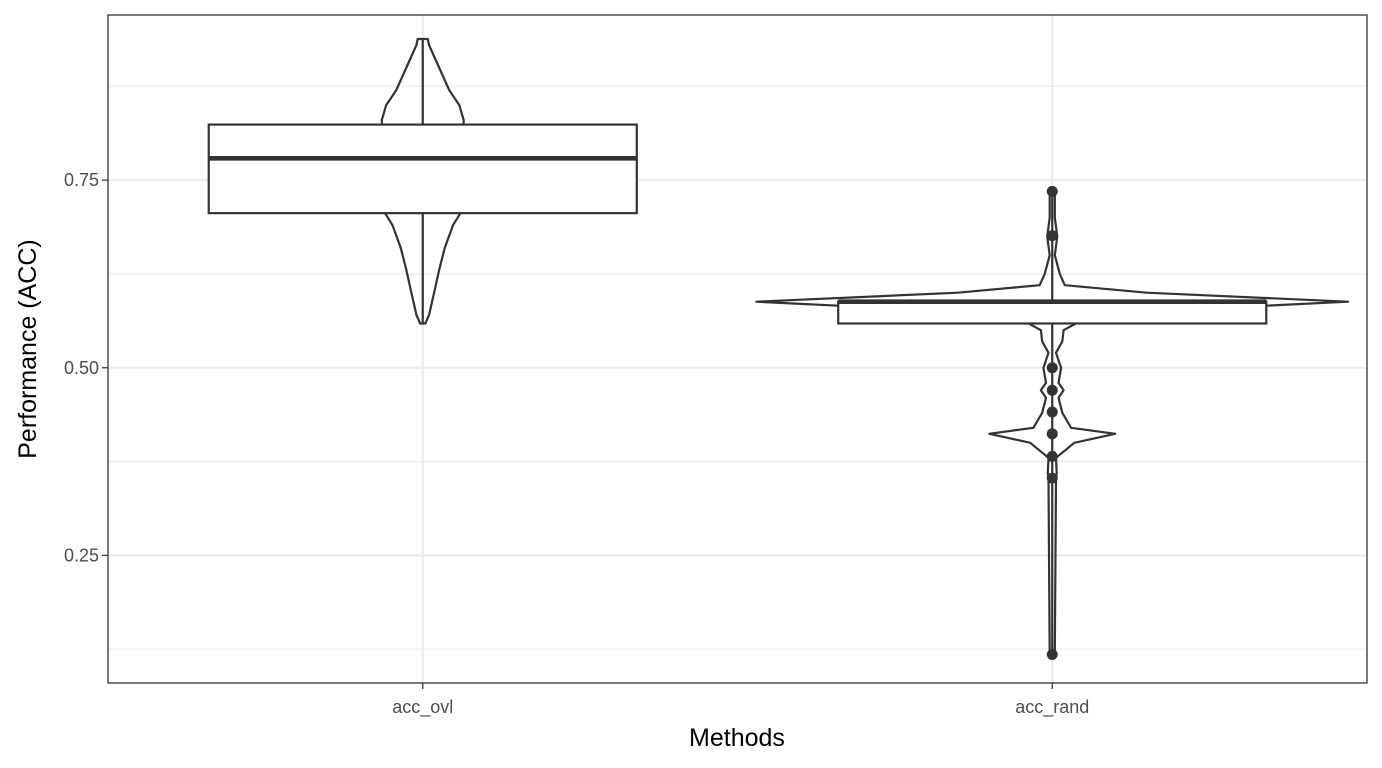  I want to click on box-acc_ovl, so click(422, 169).